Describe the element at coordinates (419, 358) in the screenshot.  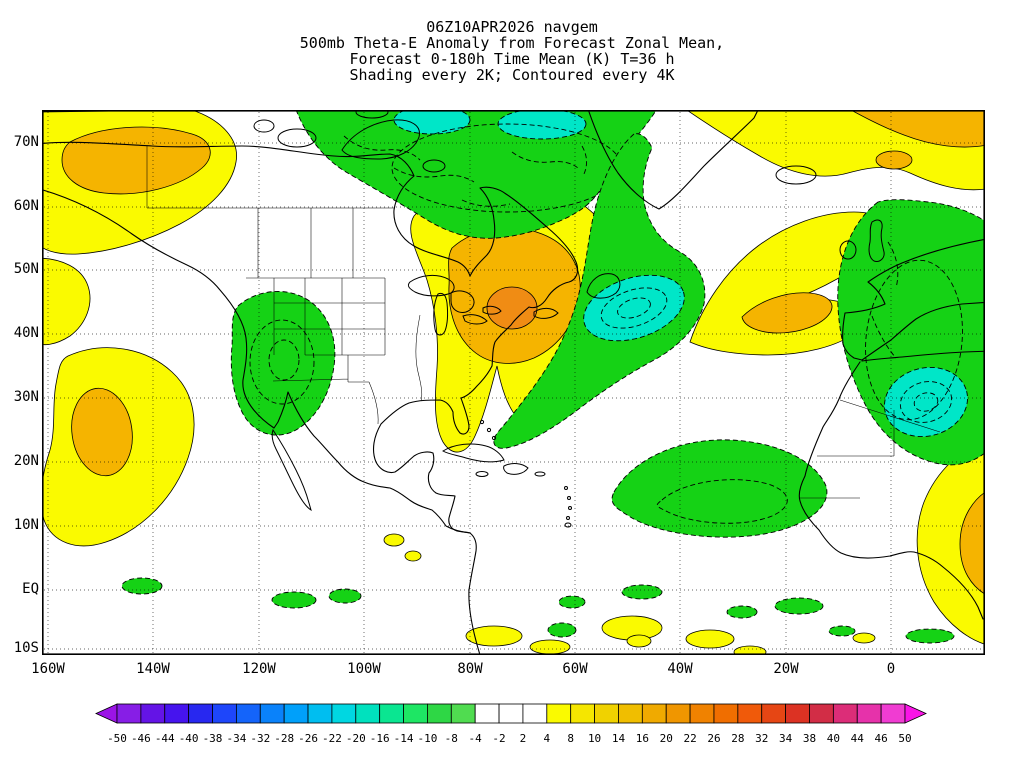
I see `mississippi-river` at that location.